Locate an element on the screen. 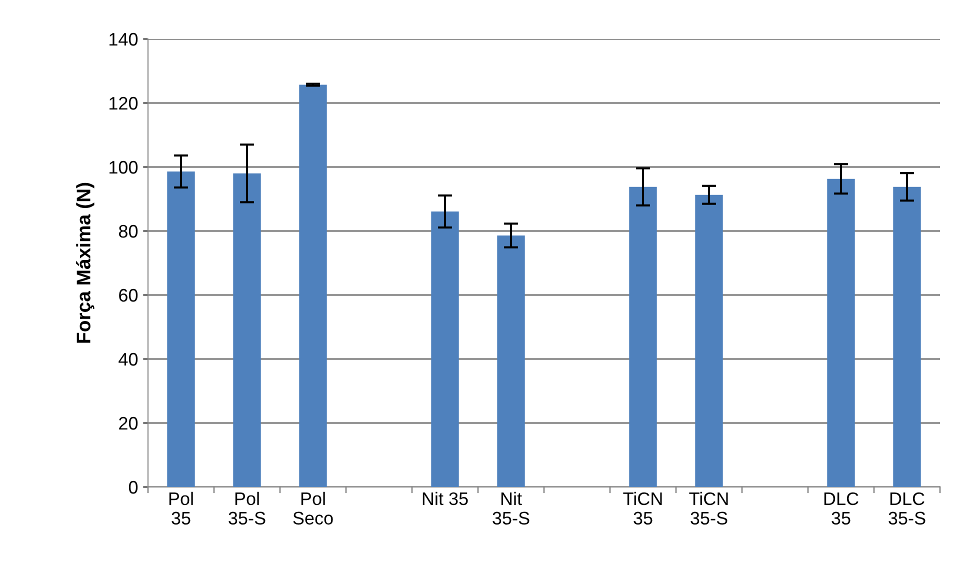 This screenshot has height=579, width=959. y-tick-label: 120 is located at coordinates (124, 103).